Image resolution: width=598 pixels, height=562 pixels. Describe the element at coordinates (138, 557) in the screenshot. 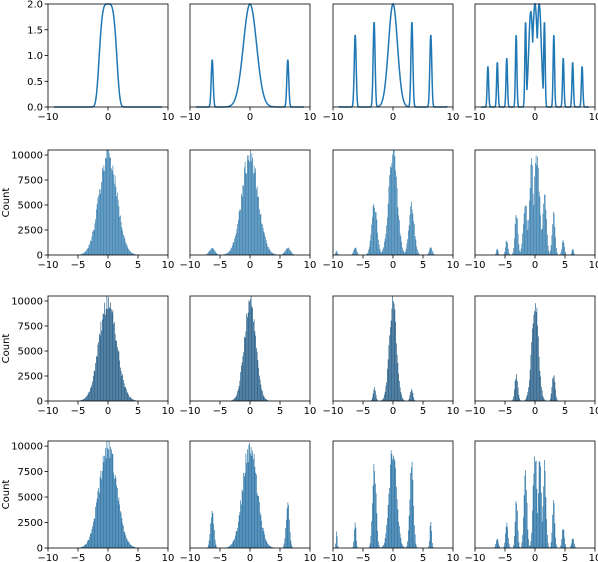

I see `x-tick-label: 5` at that location.